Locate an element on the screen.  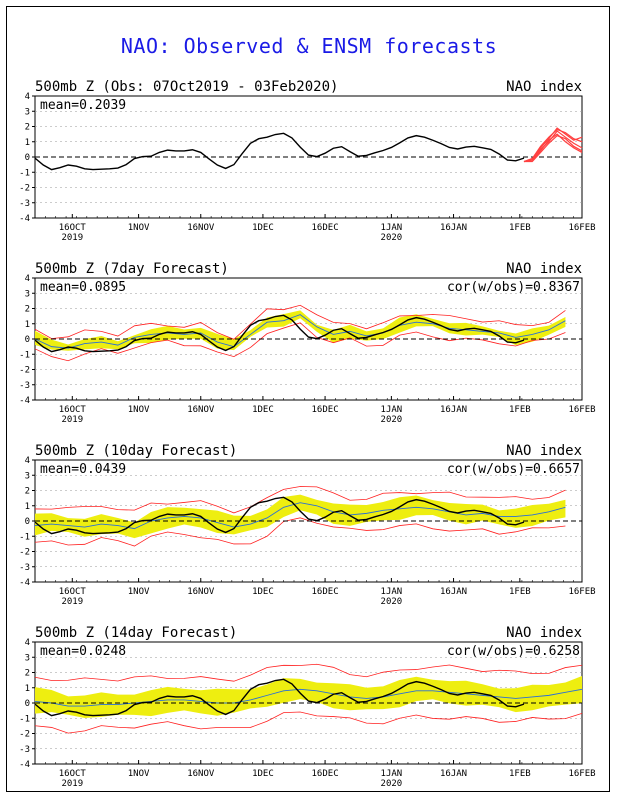
mean-label: mean=0.0248 is located at coordinates (83, 651).